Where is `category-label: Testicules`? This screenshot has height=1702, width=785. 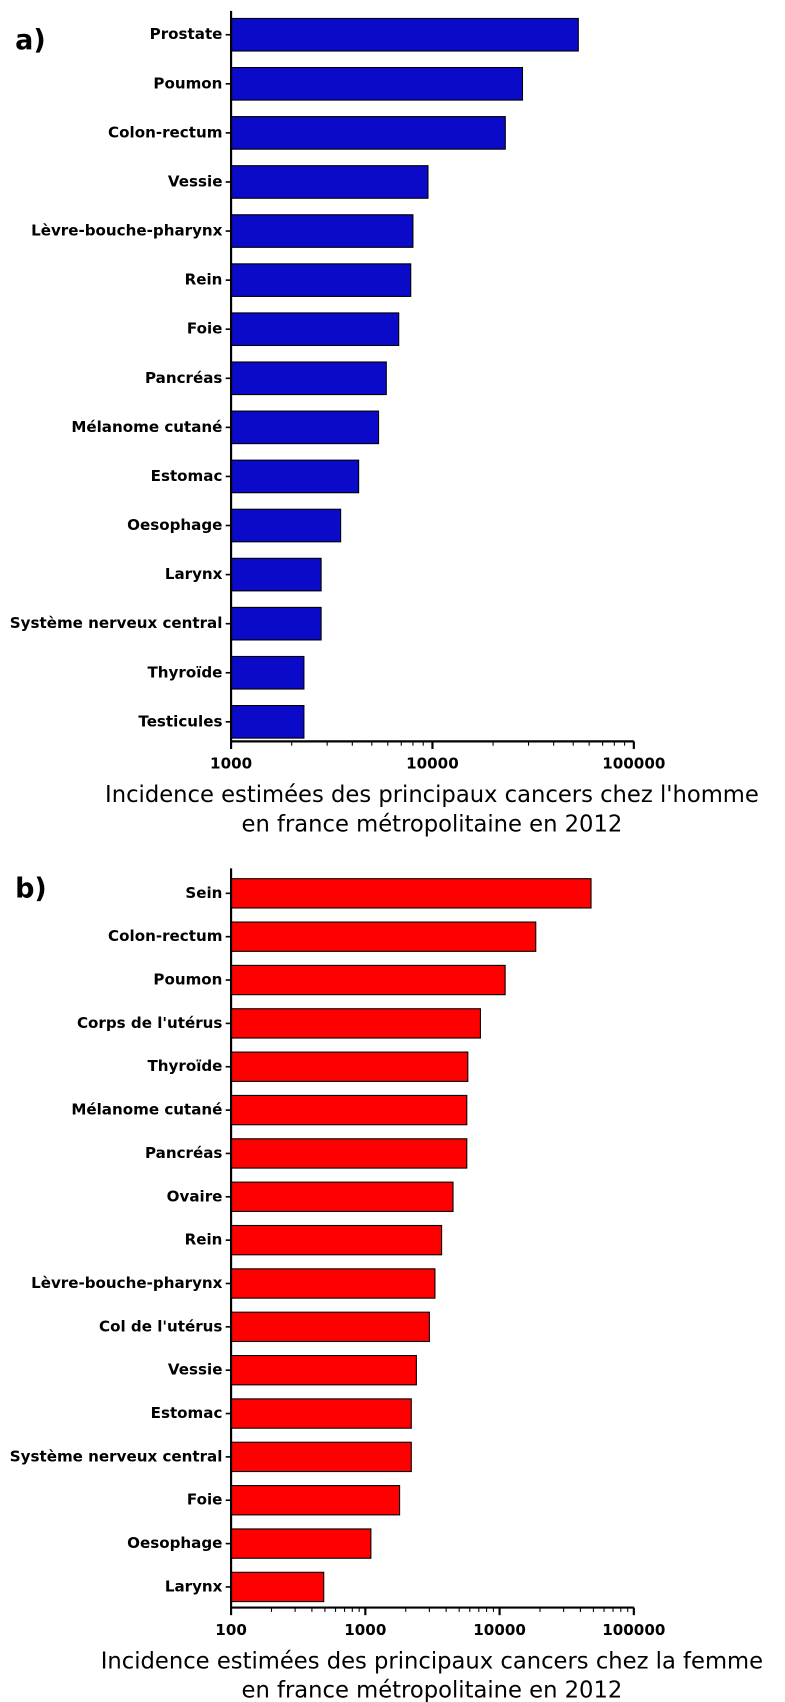 category-label: Testicules is located at coordinates (180, 721).